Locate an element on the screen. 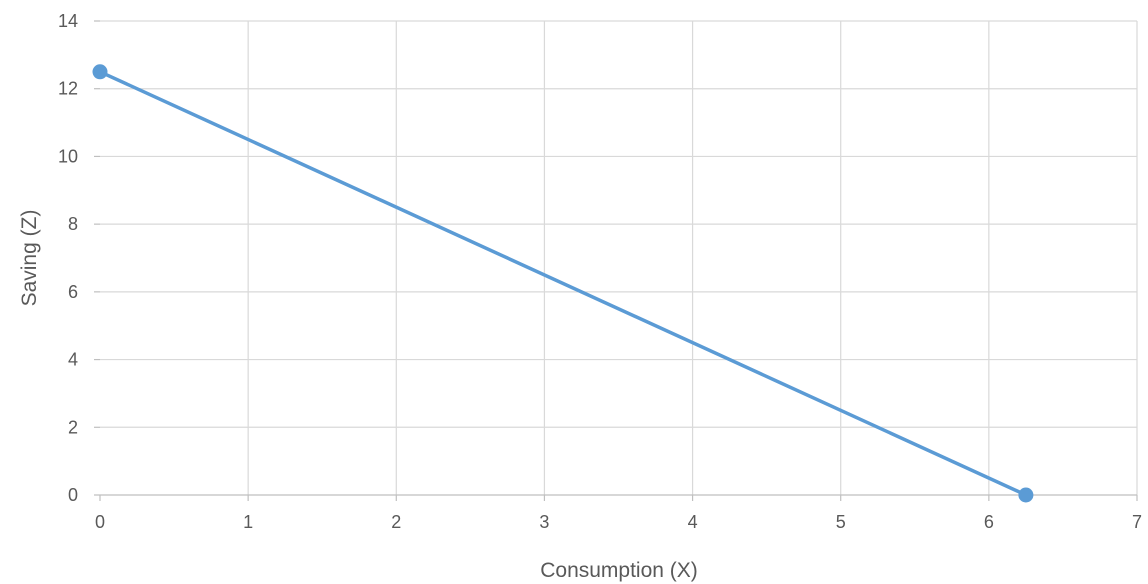 The height and width of the screenshot is (584, 1148). x-tick-label: 0 is located at coordinates (100, 522).